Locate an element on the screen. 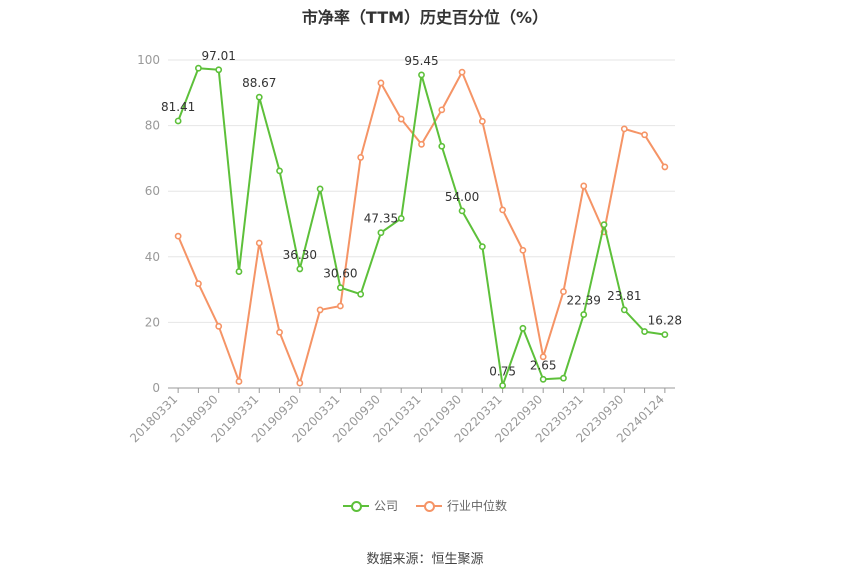  data-label: 97.01 is located at coordinates (219, 56).